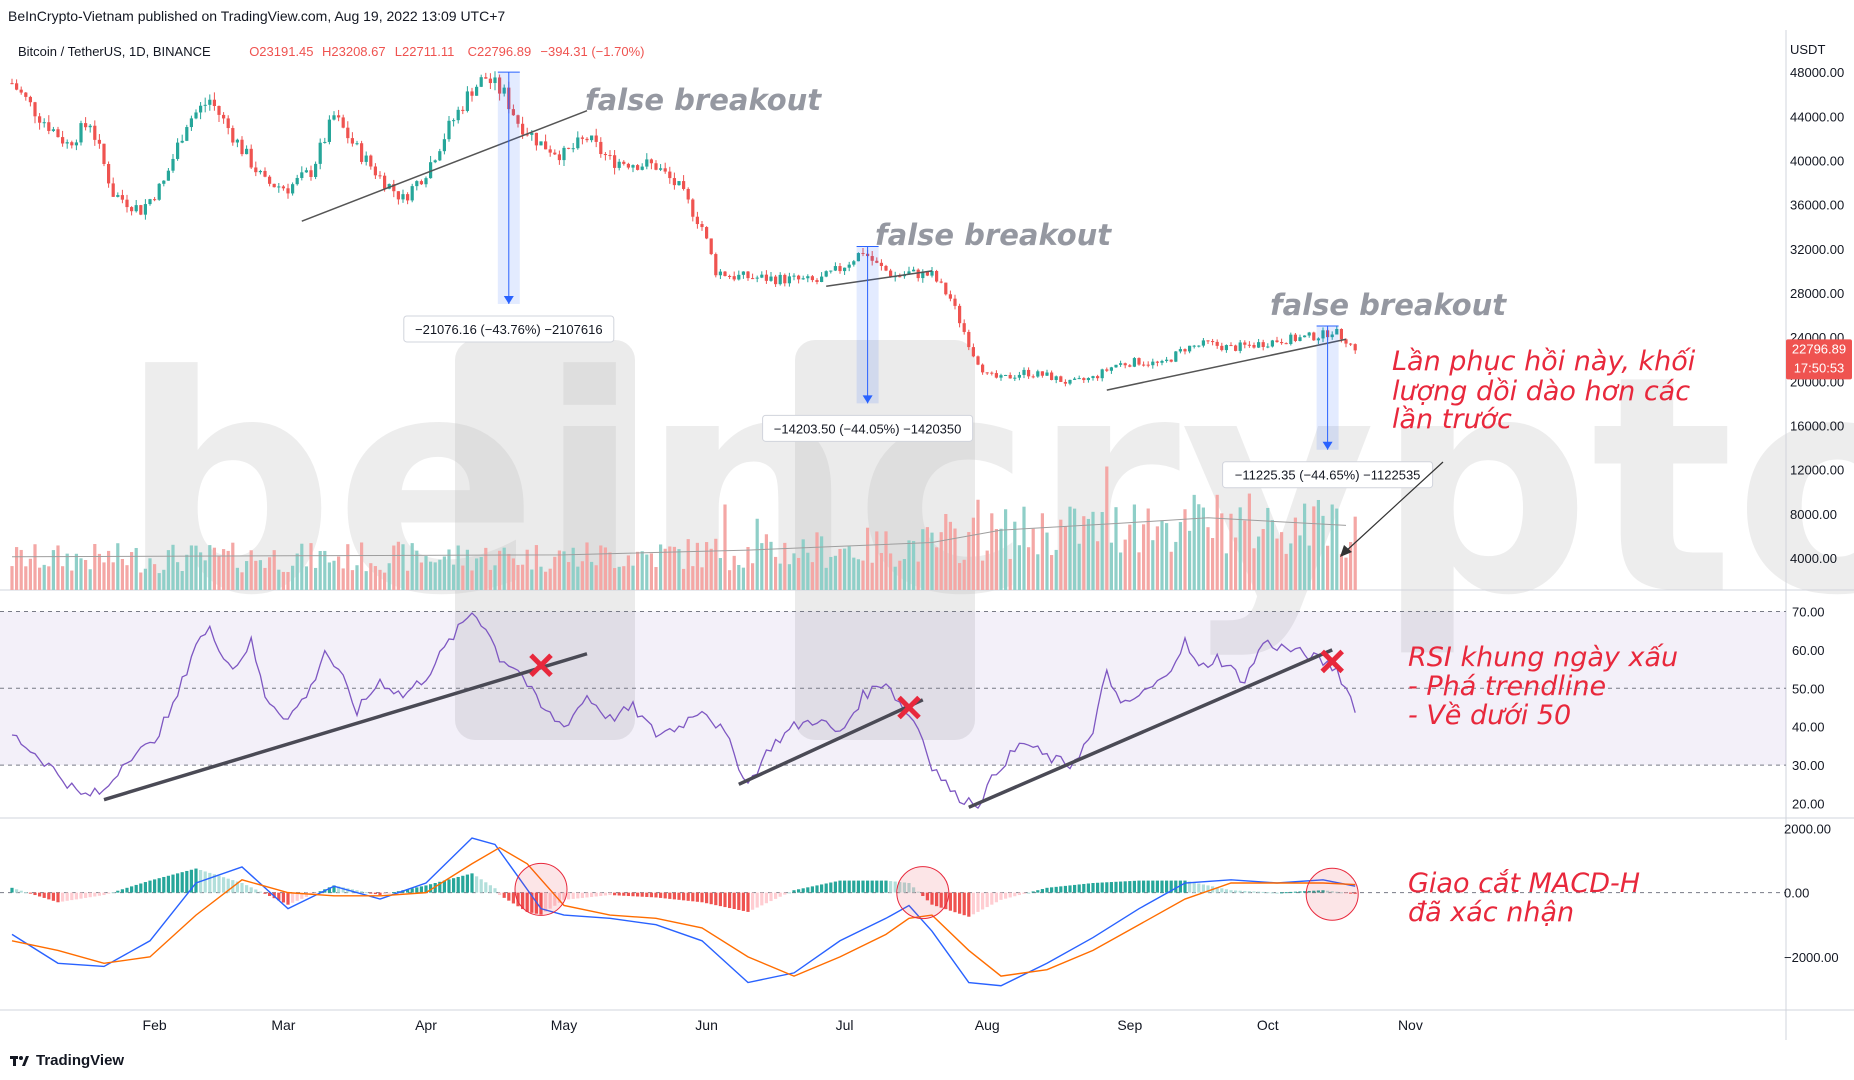  Describe the element at coordinates (1817, 205) in the screenshot. I see `price-tick-label: 36000.00` at that location.